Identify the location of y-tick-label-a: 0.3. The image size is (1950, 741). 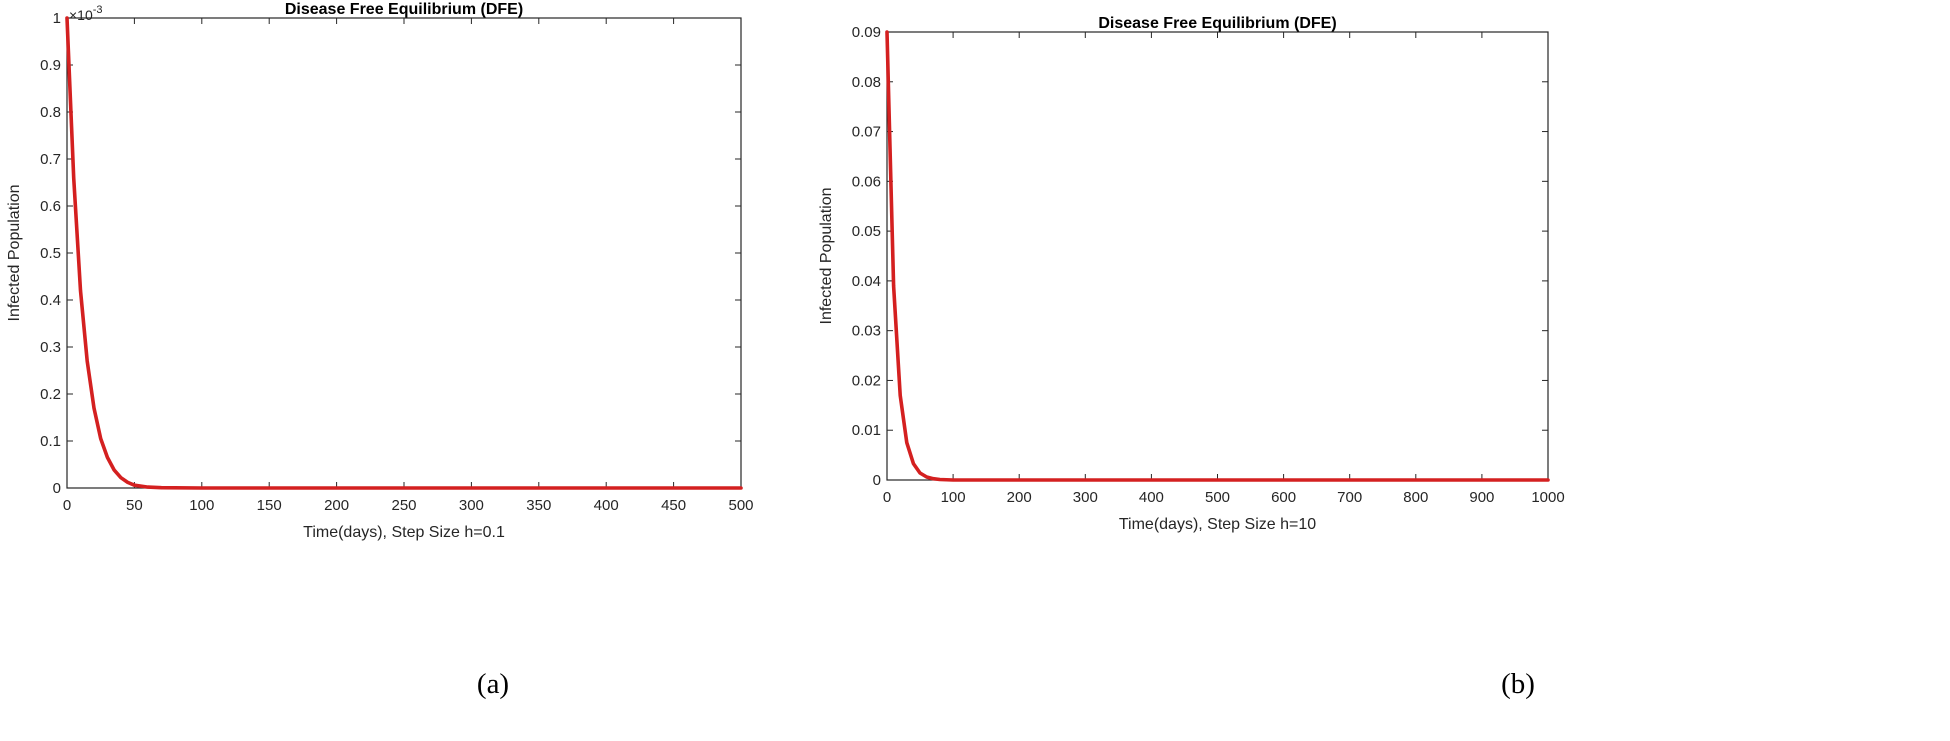
(50, 347).